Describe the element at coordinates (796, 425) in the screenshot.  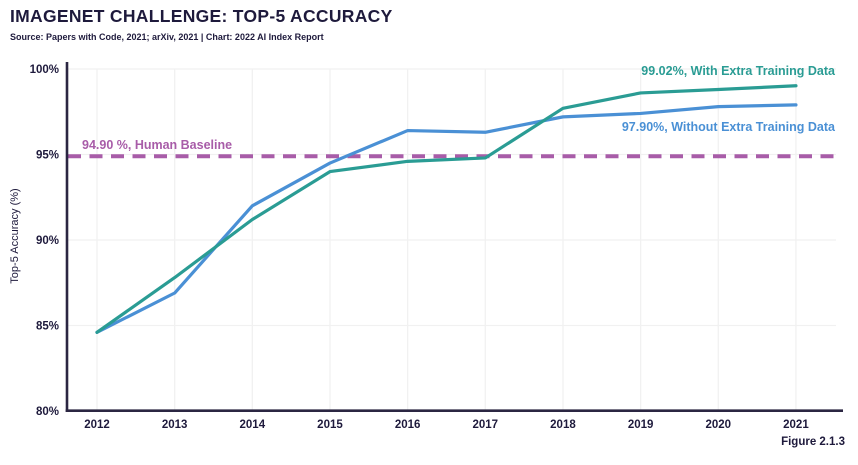
I see `x-tick-label: 2021` at that location.